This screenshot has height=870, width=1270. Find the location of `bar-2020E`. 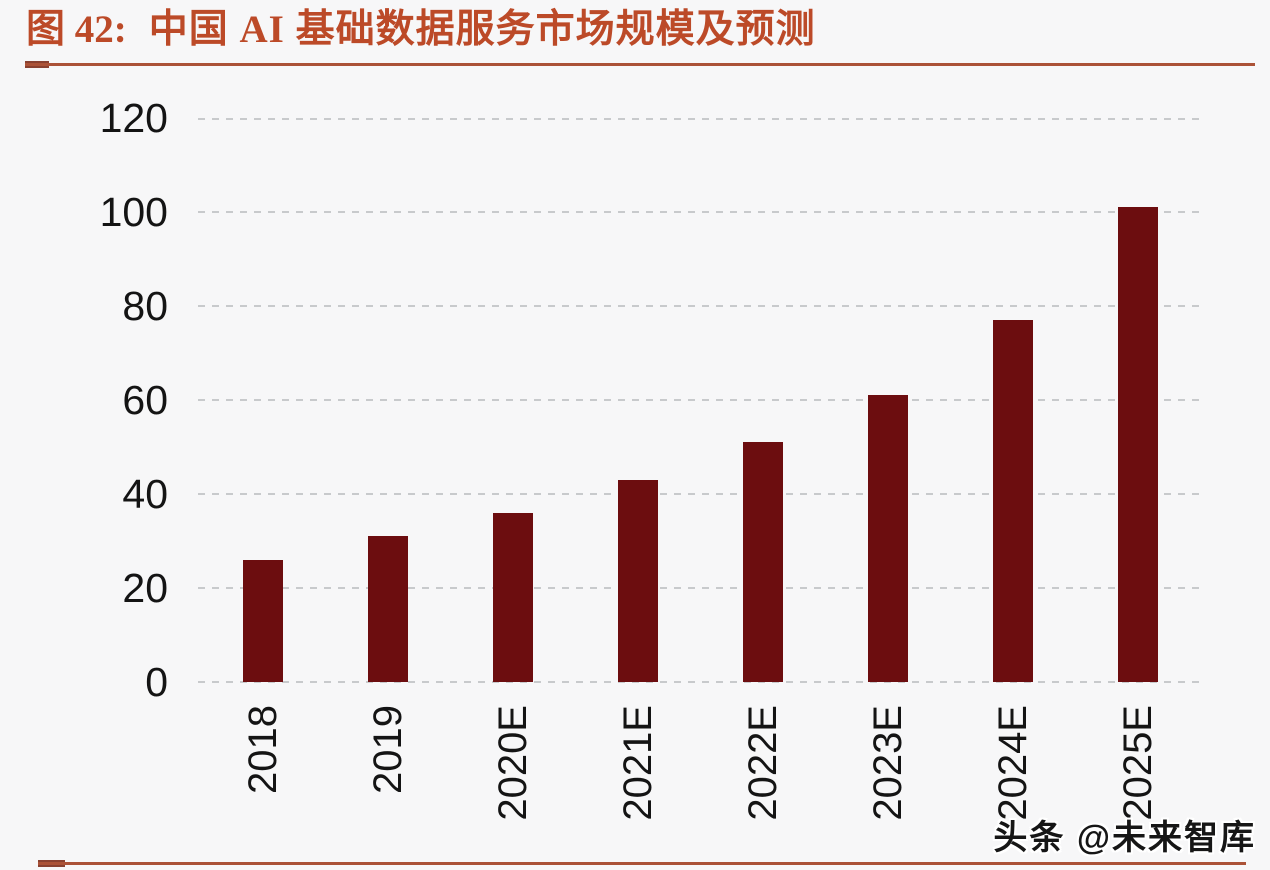

bar-2020E is located at coordinates (513, 597).